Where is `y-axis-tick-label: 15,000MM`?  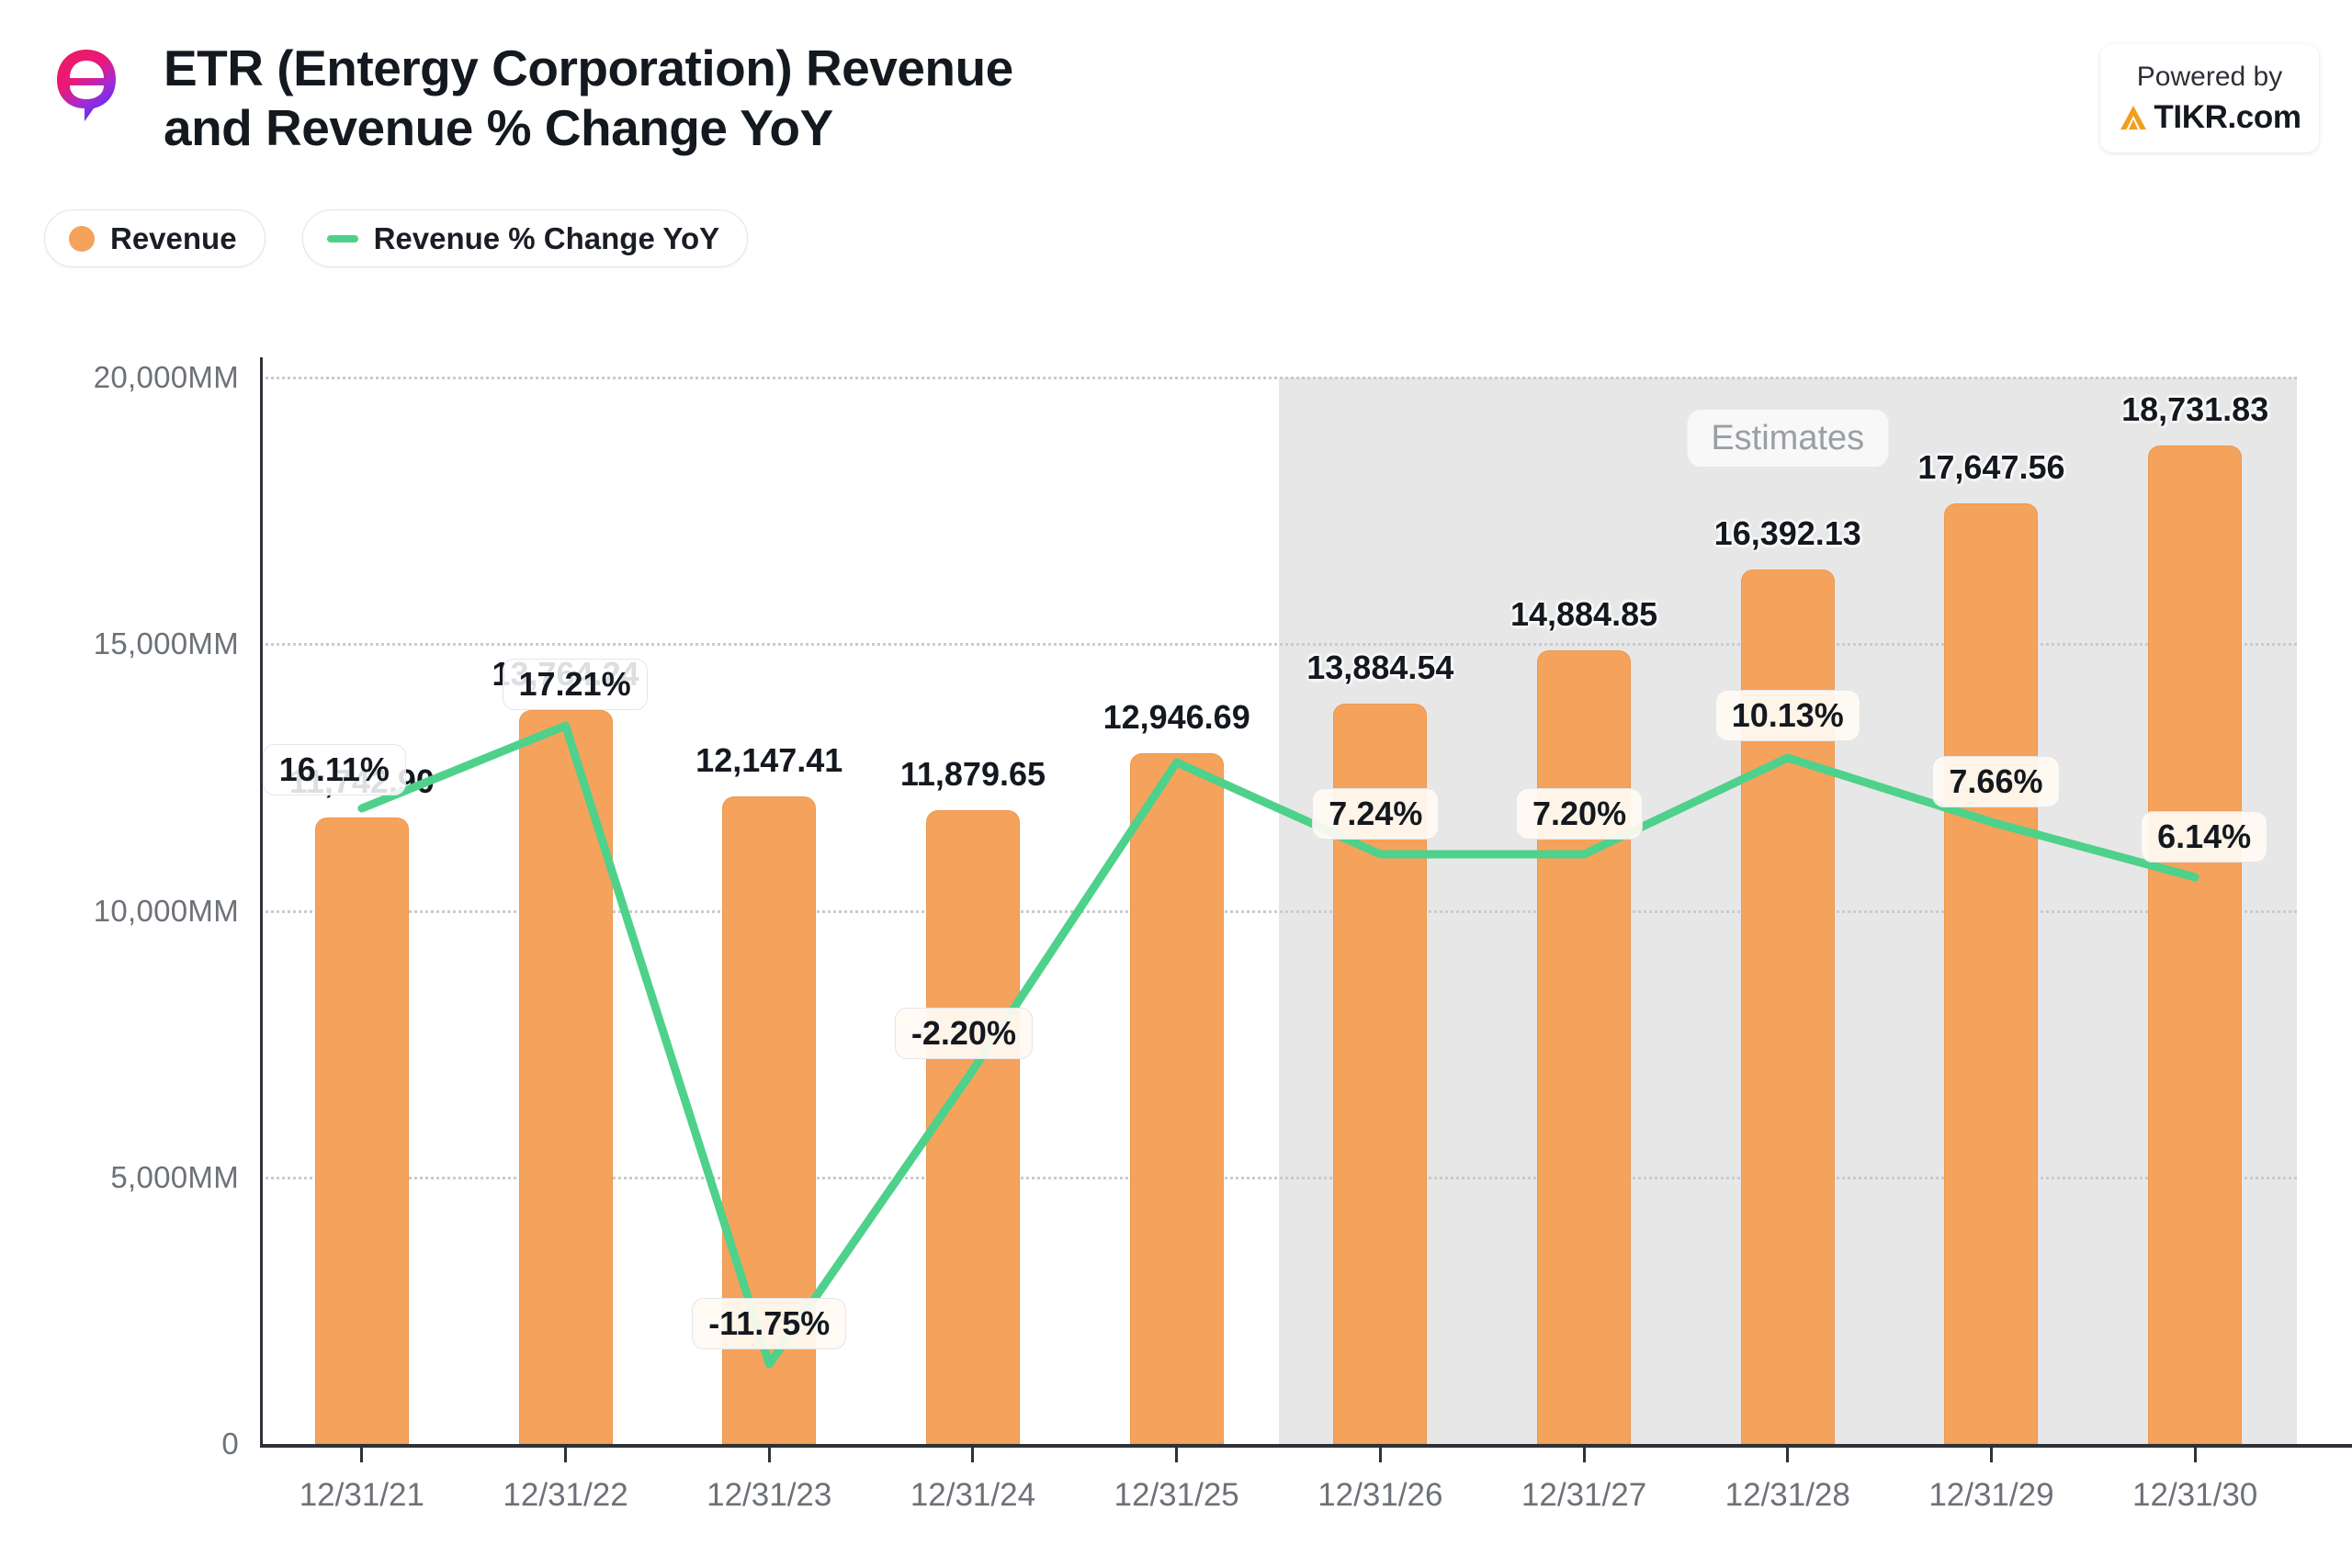
y-axis-tick-label: 15,000MM is located at coordinates (166, 643).